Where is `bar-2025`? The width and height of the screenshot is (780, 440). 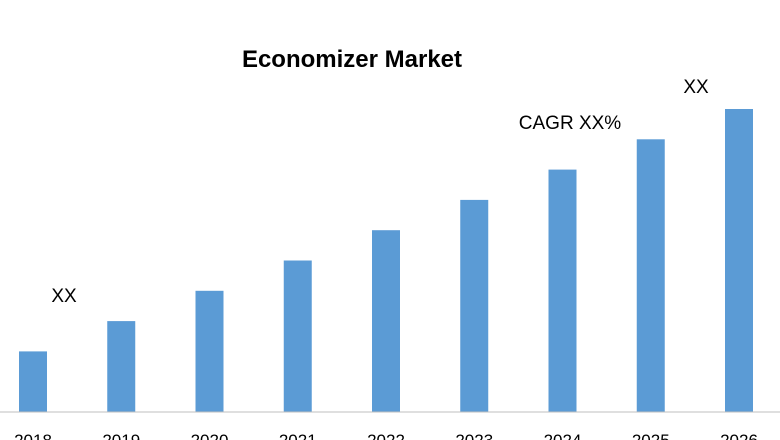 bar-2025 is located at coordinates (650, 276).